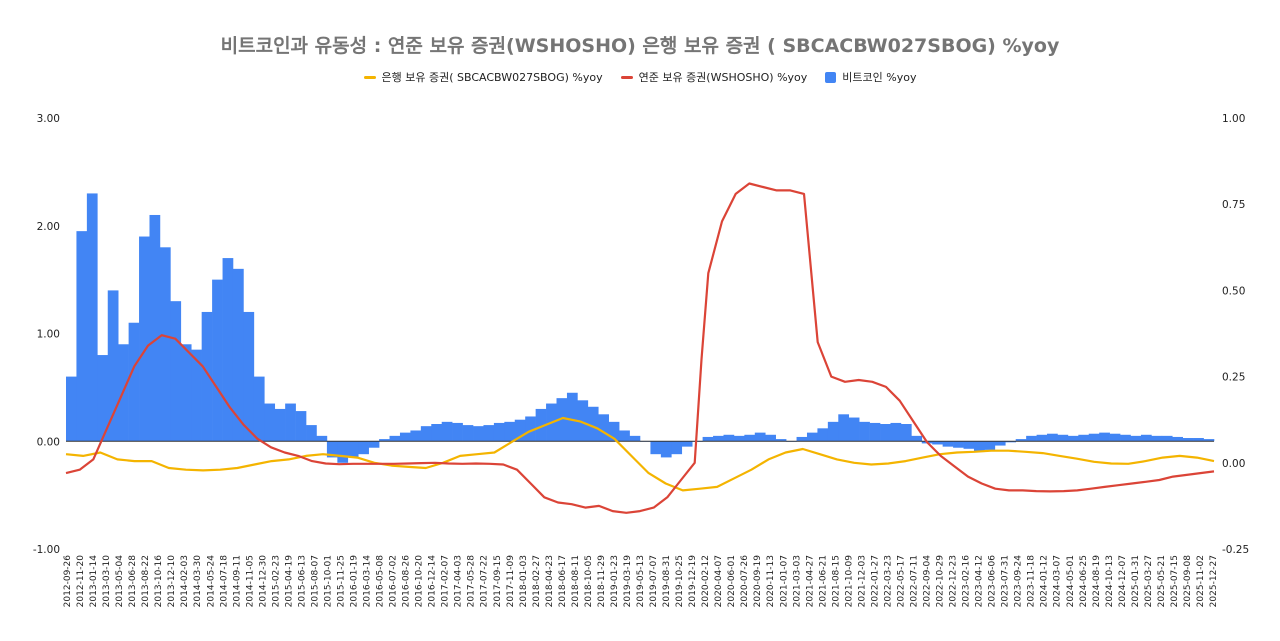  I want to click on legend-item-bank-securities: 은행 보유 증권( SBCACBW027SBOG) %yoy, so click(483, 77).